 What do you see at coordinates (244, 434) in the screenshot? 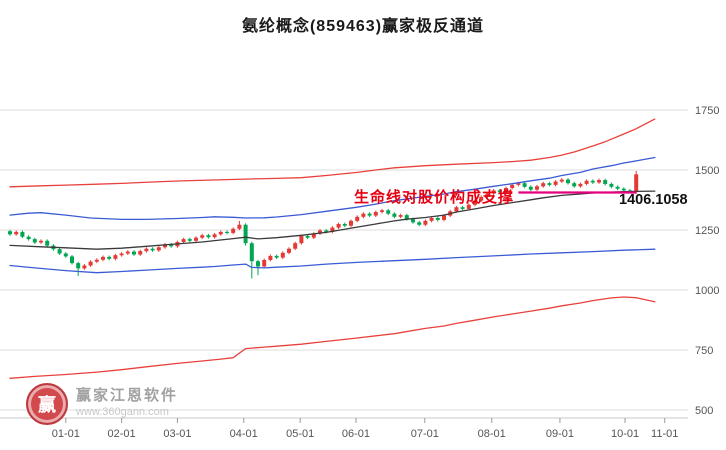
I see `x-axis-label: 04-01` at bounding box center [244, 434].